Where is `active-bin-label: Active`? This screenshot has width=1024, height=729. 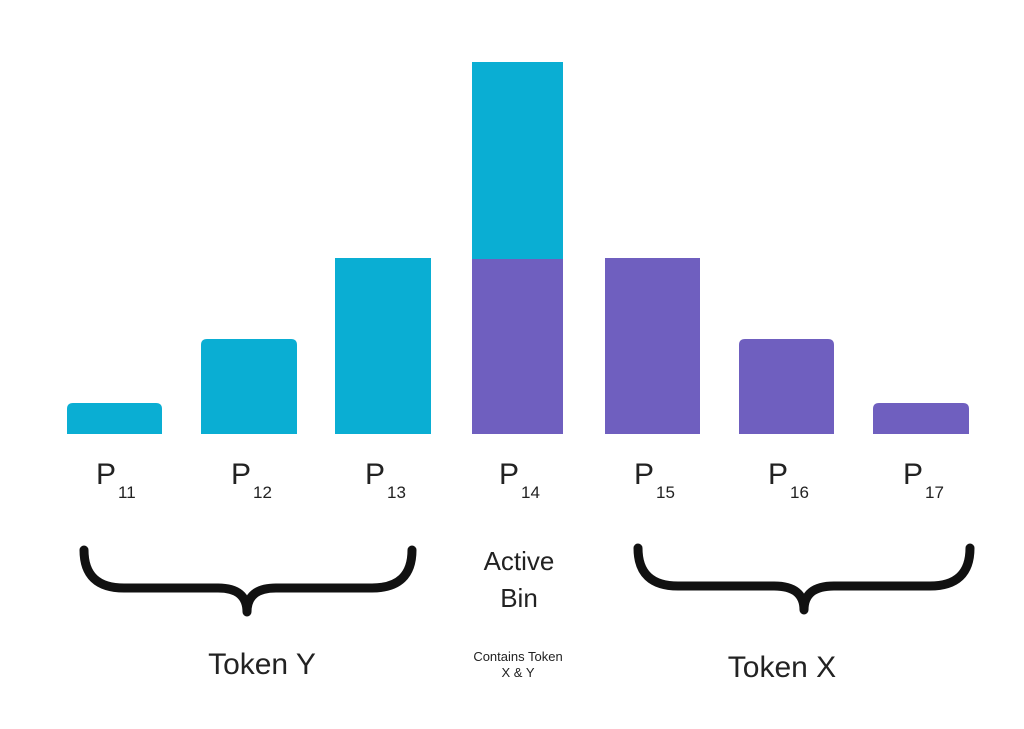 active-bin-label: Active is located at coordinates (519, 561).